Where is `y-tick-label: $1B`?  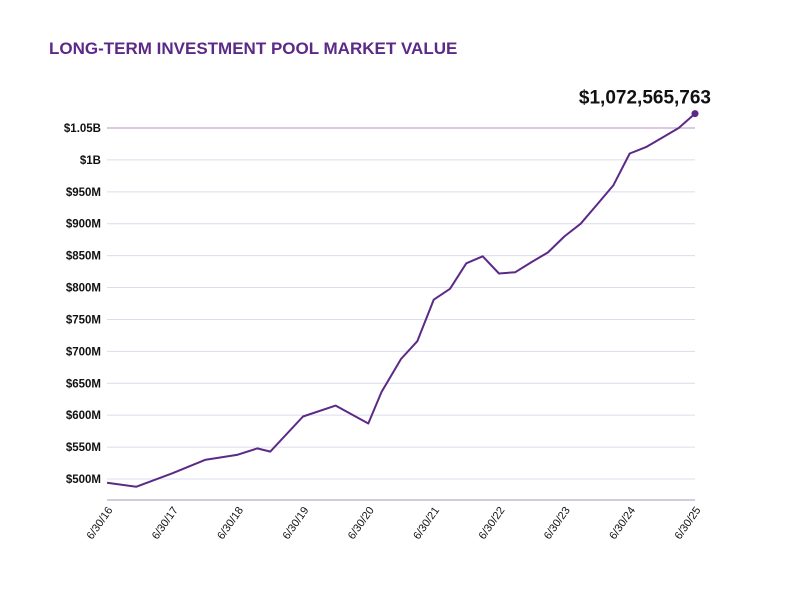 y-tick-label: $1B is located at coordinates (90, 161).